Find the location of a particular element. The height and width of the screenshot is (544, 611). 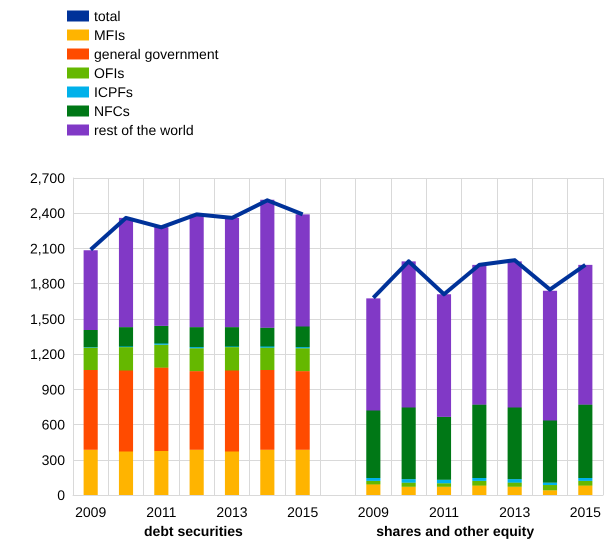

legend-label: ICPFs is located at coordinates (113, 92).